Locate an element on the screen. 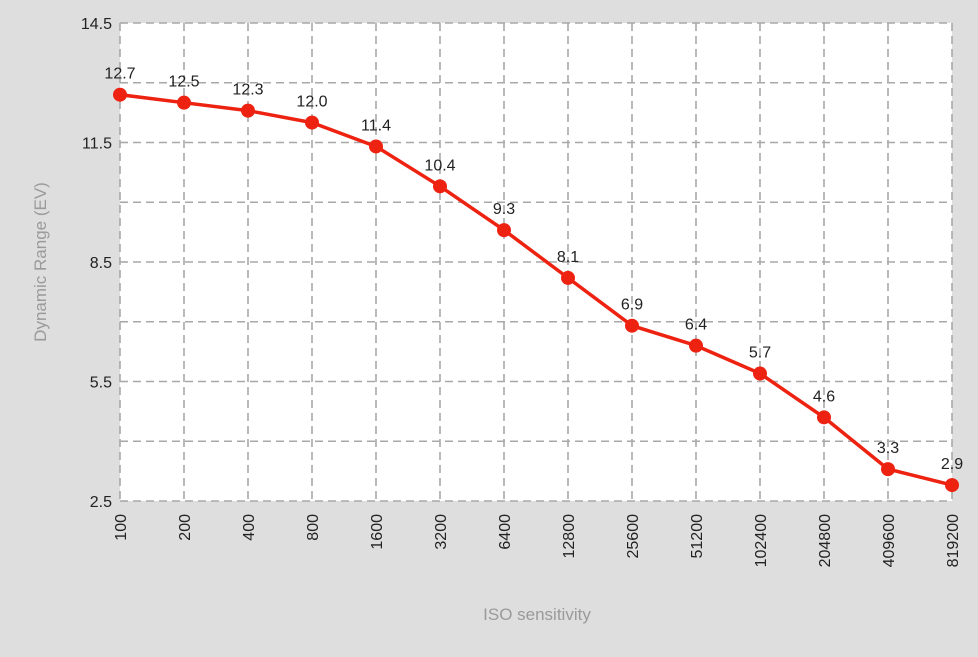  x-tick-label: 819200 is located at coordinates (953, 540).